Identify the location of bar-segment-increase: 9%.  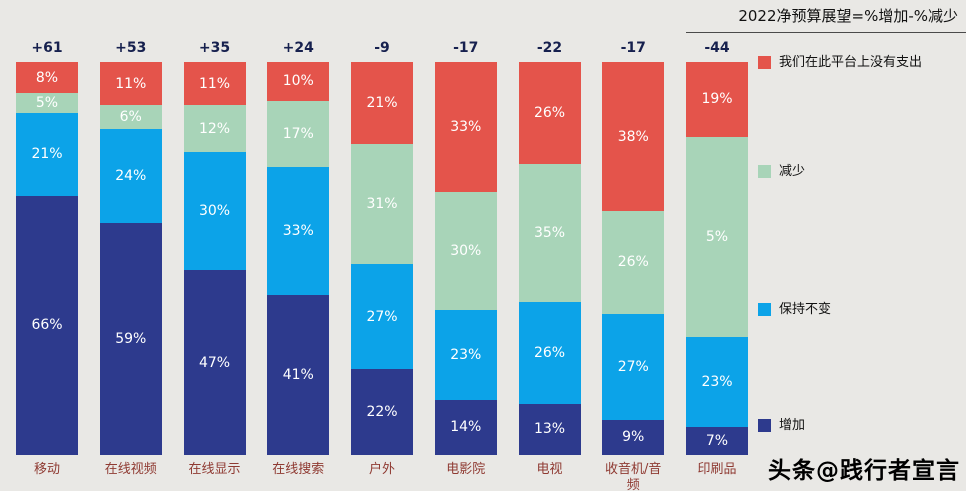
(633, 437).